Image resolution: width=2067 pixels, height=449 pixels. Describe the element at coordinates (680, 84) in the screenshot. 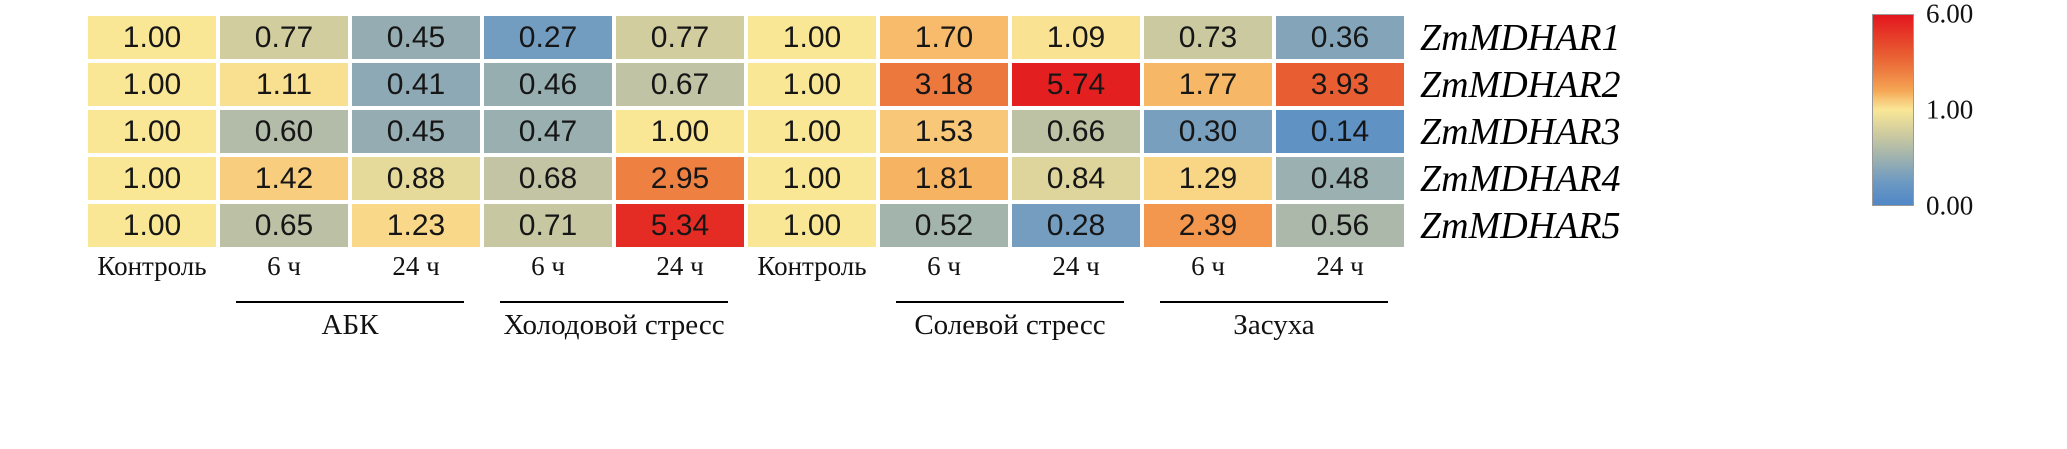

I see `heatmap-cell: 0.67` at that location.